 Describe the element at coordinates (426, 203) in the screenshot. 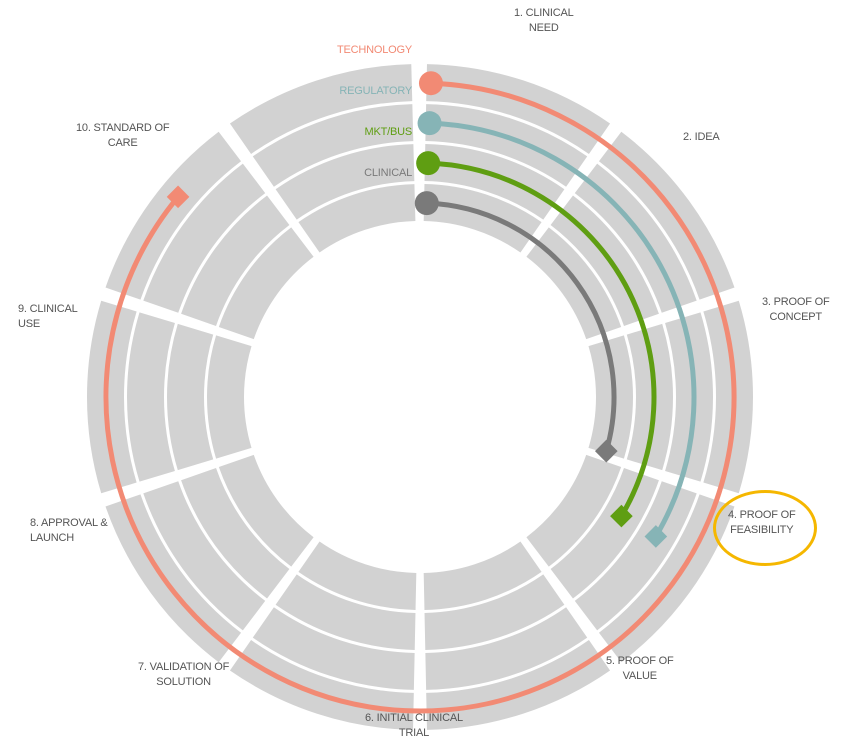

I see `track-start-marker-clinical` at that location.